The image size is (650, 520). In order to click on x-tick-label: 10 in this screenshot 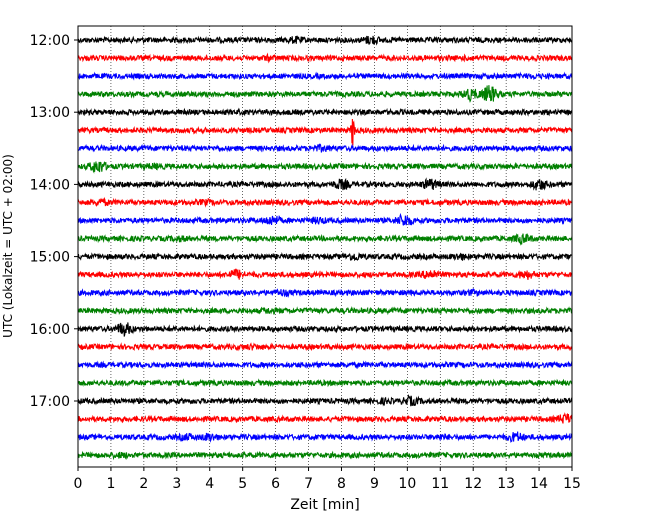, I will do `click(407, 484)`.